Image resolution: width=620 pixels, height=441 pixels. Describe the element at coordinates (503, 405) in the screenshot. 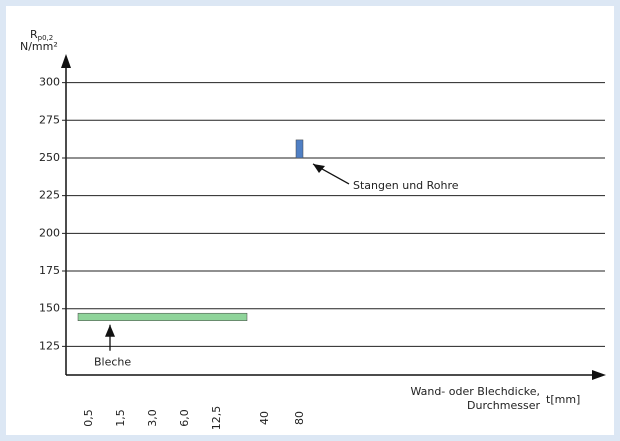

I see `x-label-2: Durchmesser` at that location.